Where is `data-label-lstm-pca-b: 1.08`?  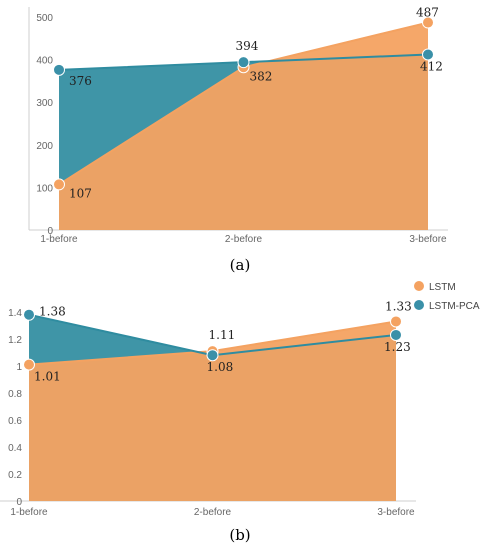 data-label-lstm-pca-b: 1.08 is located at coordinates (220, 367).